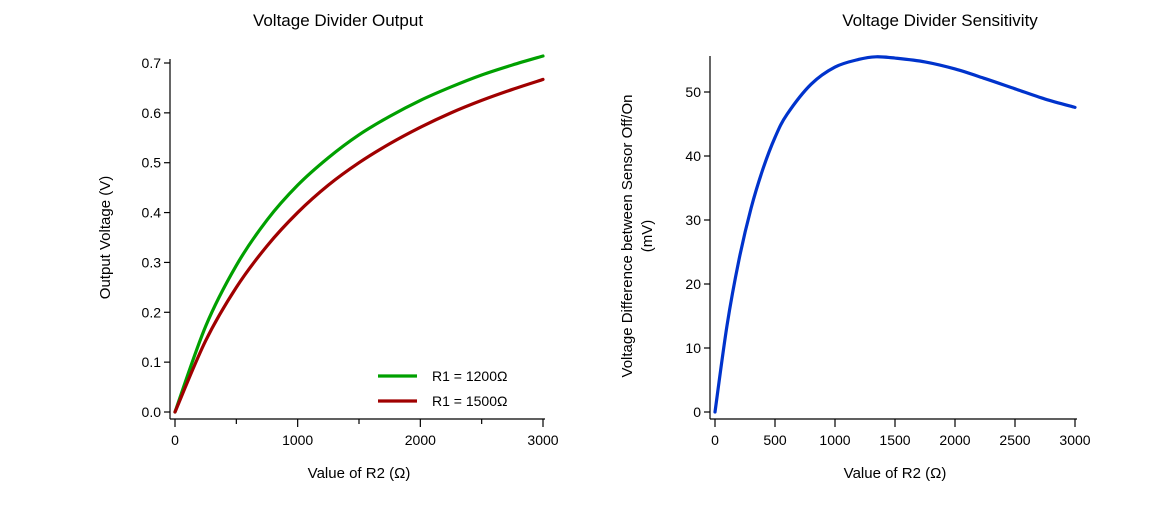 Image resolution: width=1160 pixels, height=508 pixels. Describe the element at coordinates (152, 213) in the screenshot. I see `y-tick-label: 0.4` at that location.